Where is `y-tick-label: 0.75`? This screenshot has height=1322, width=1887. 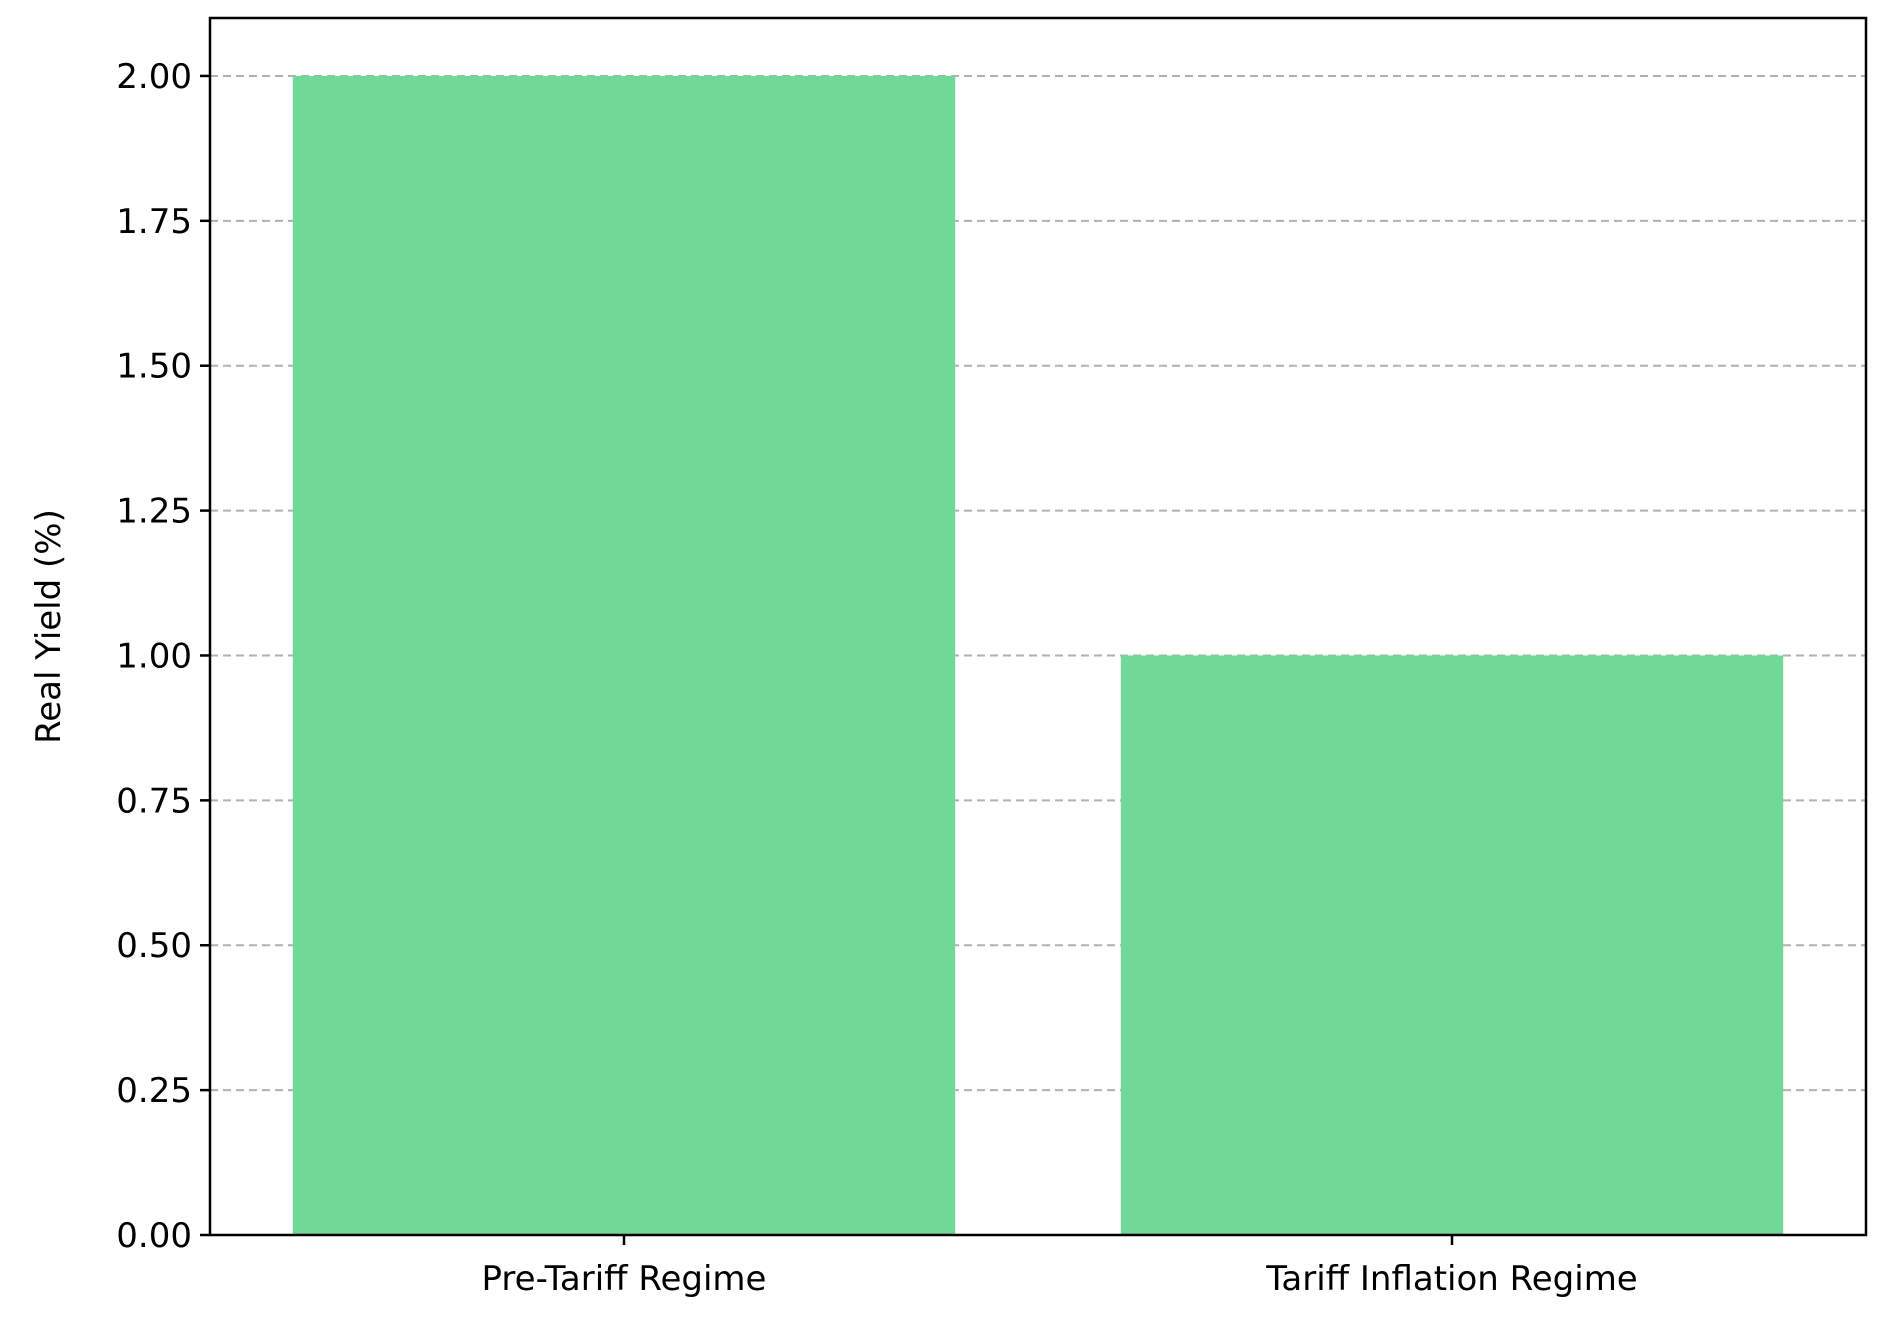
y-tick-label: 0.75 is located at coordinates (154, 801).